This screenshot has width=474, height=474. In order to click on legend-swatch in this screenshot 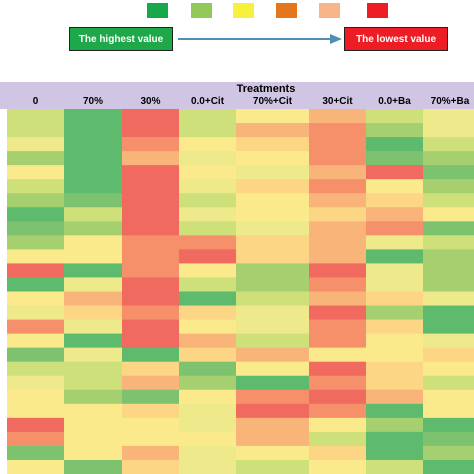, I will do `click(243, 10)`.